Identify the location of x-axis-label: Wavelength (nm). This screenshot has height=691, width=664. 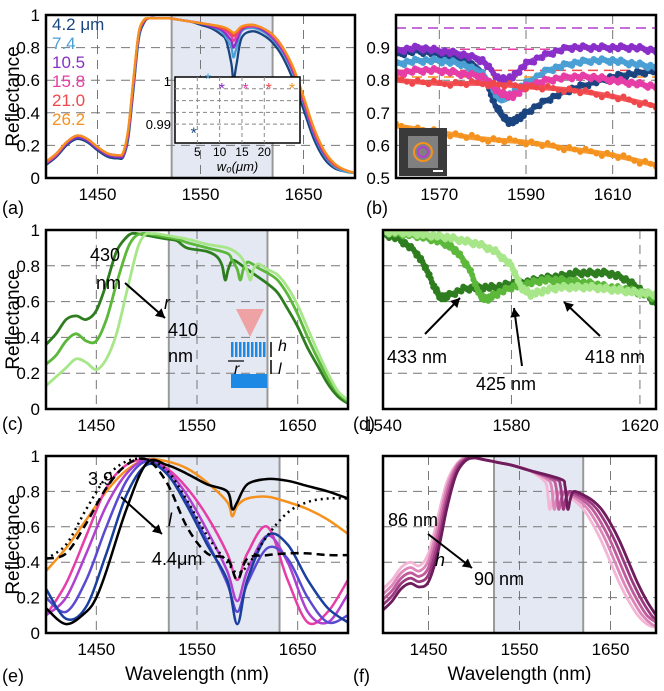
(197, 674).